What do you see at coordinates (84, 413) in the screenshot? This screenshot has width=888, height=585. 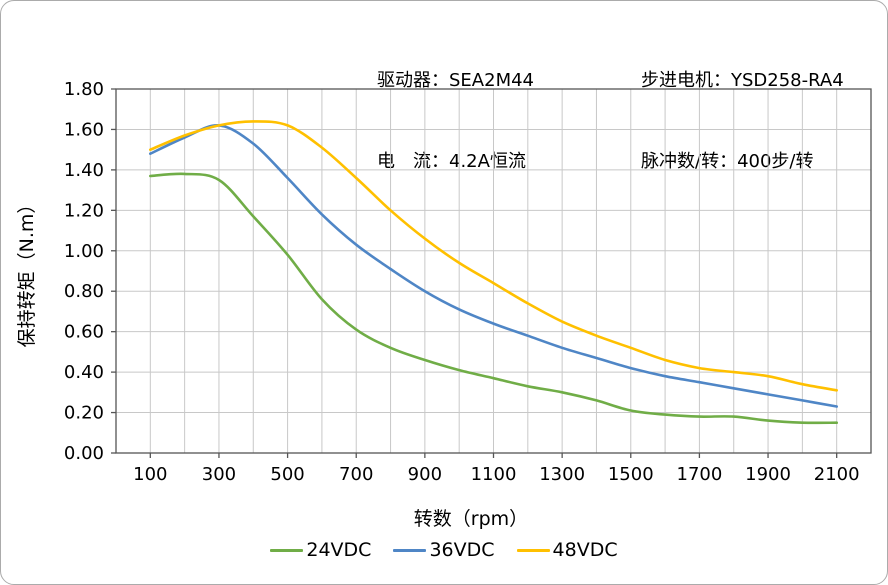 I see `svg-text: 0.20` at bounding box center [84, 413].